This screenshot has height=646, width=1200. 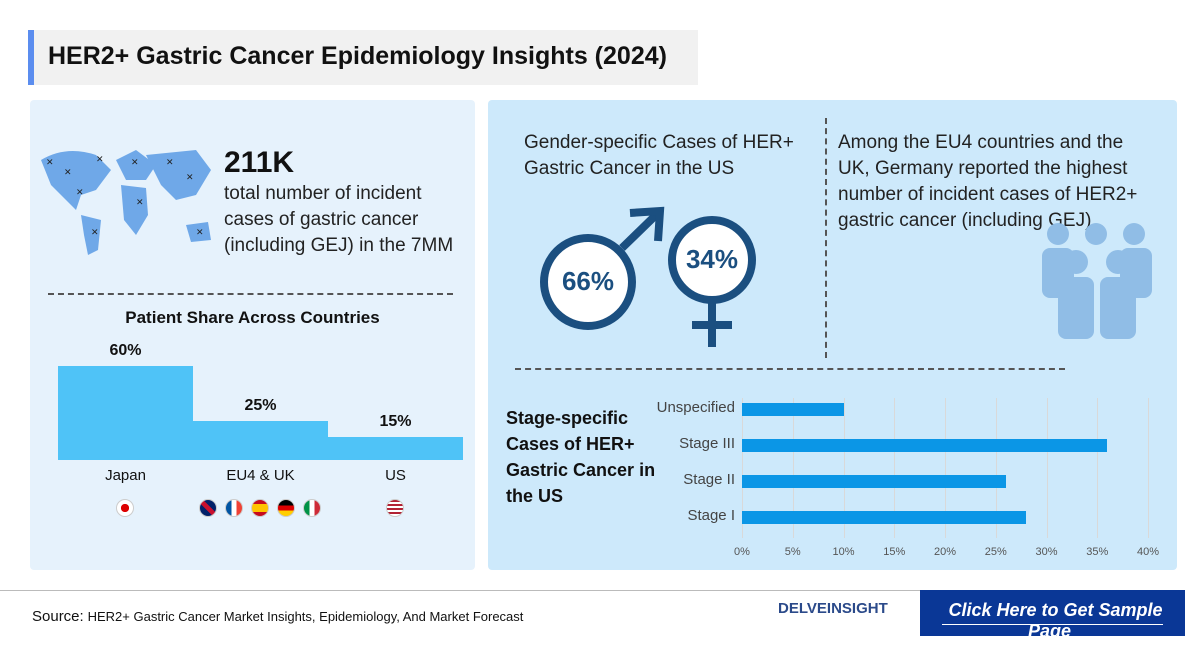 I want to click on x-tick-label: 10%, so click(x=843, y=552).